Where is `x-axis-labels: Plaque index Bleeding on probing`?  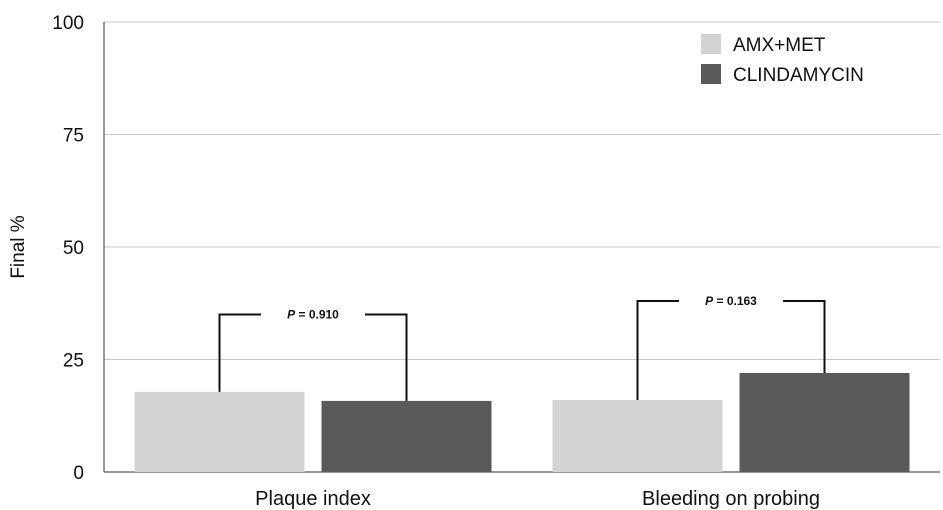
x-axis-labels: Plaque index Bleeding on probing is located at coordinates (537, 499).